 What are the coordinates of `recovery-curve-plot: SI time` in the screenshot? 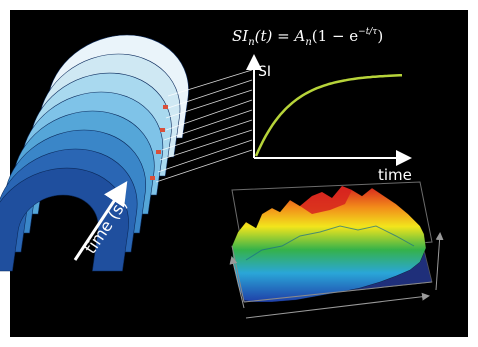 It's located at (329, 119).